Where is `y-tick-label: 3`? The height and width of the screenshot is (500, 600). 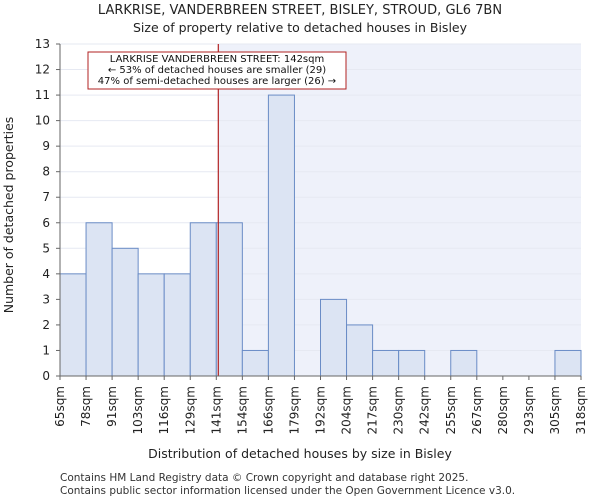
y-tick-label: 3 is located at coordinates (46, 299).